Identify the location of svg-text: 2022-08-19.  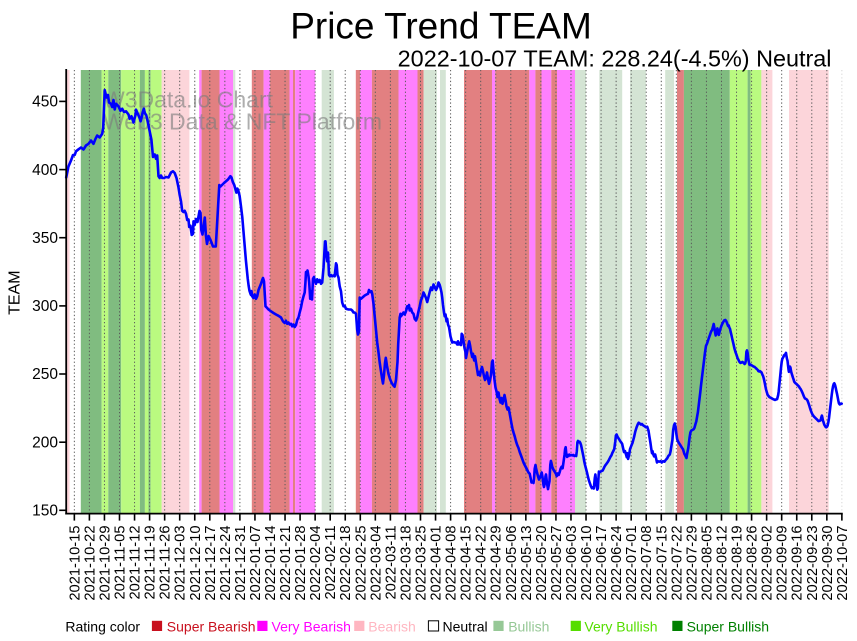
(738, 563).